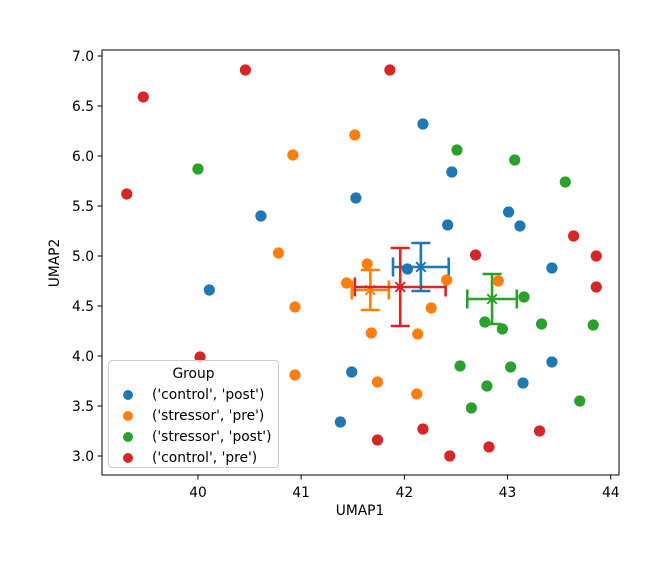 The image size is (669, 569). I want to click on x-tick-label: 42, so click(405, 493).